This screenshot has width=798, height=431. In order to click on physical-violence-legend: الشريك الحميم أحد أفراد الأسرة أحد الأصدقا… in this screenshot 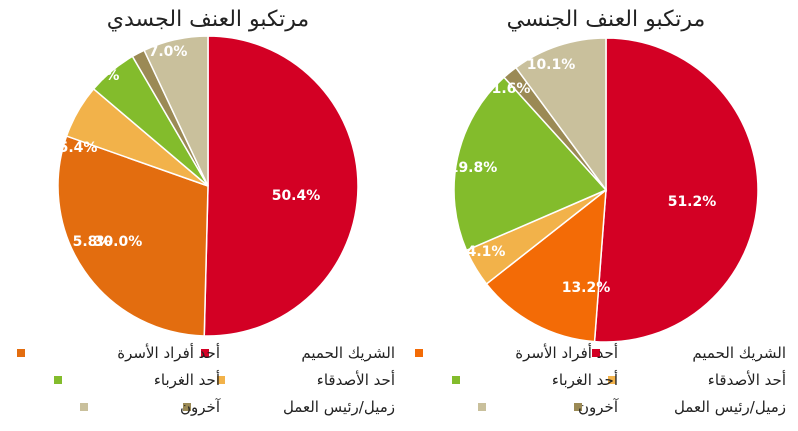, I will do `click(206, 380)`.